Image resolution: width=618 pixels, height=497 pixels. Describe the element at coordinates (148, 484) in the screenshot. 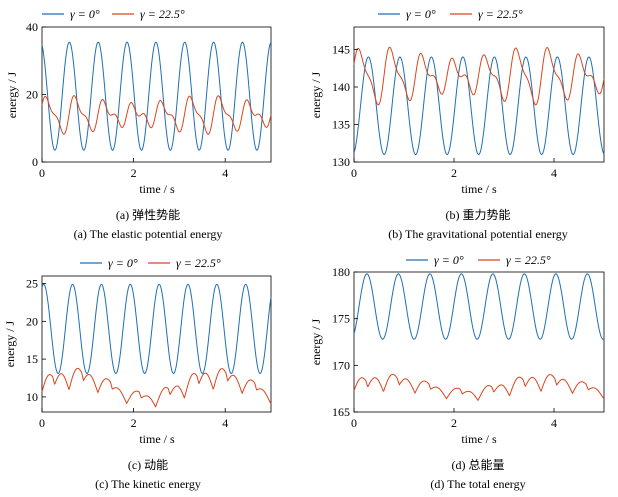

I see `caption-en: (c) The kinetic energy` at that location.